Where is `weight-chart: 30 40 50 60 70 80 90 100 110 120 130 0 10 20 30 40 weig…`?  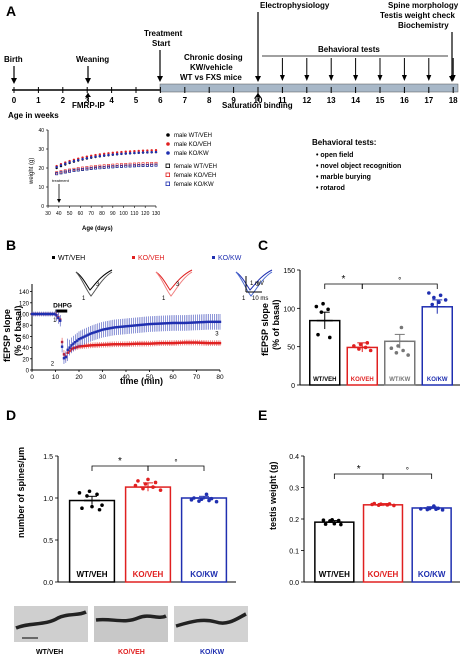 weight-chart: 30 40 50 60 70 80 90 100 110 120 130 0 10 20 30 40 weig… is located at coordinates (123, 180).